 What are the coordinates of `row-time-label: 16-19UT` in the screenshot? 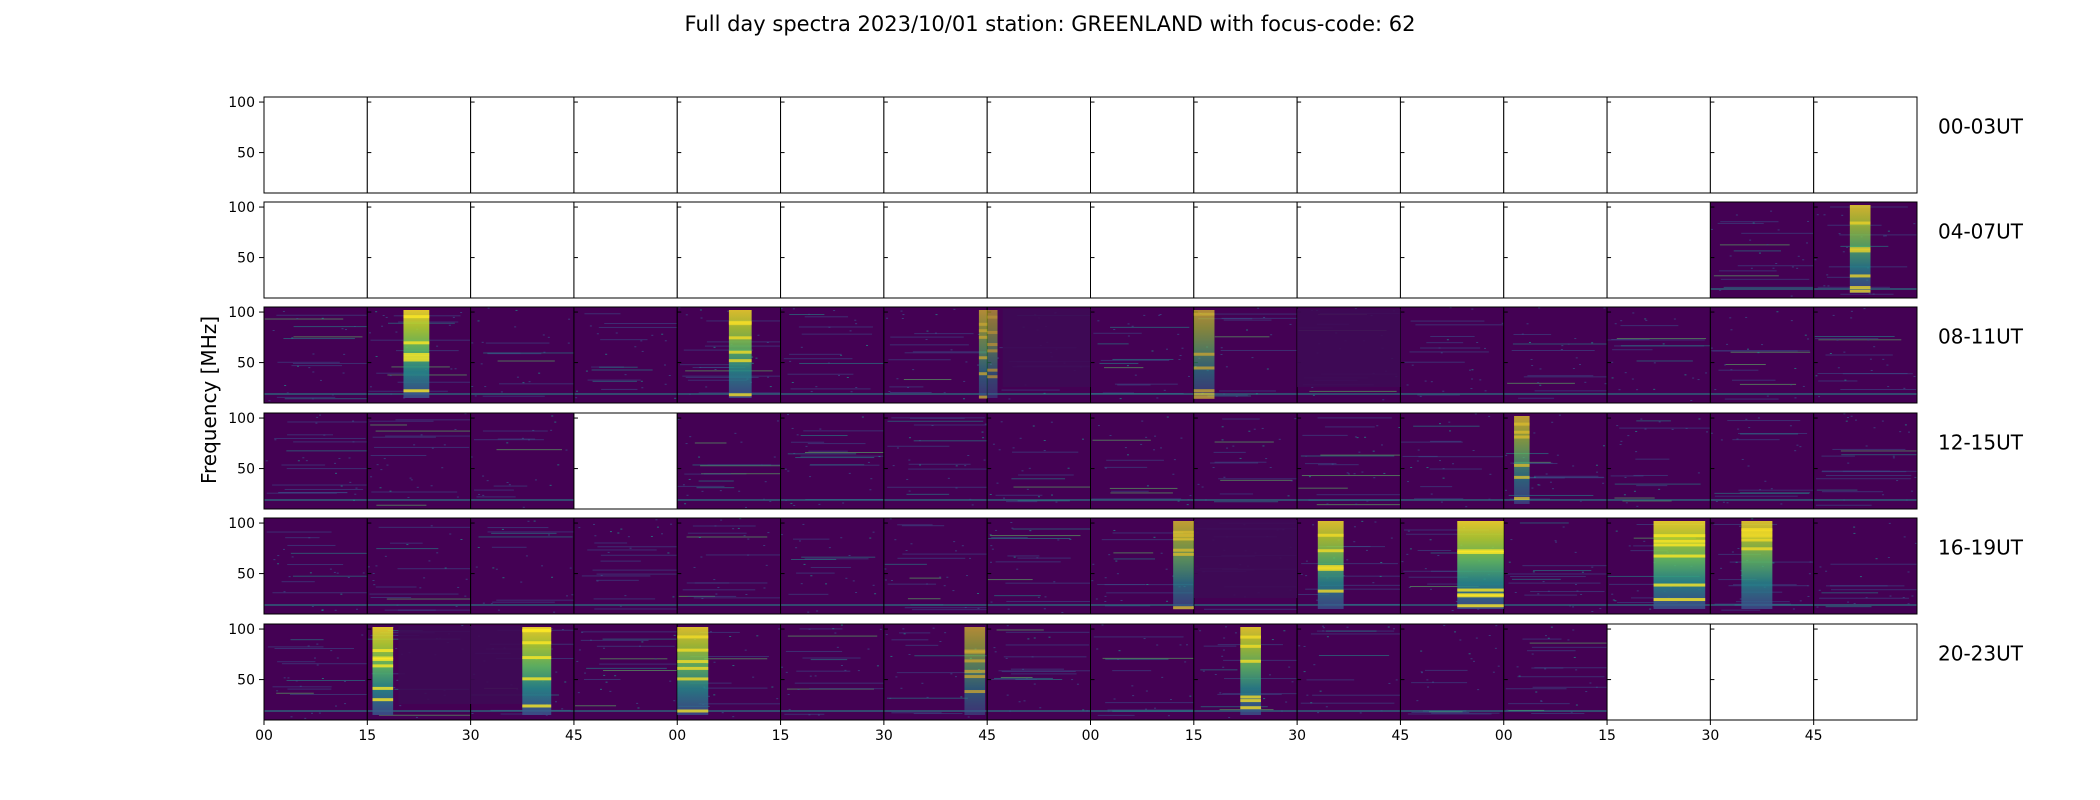 It's located at (1981, 547).